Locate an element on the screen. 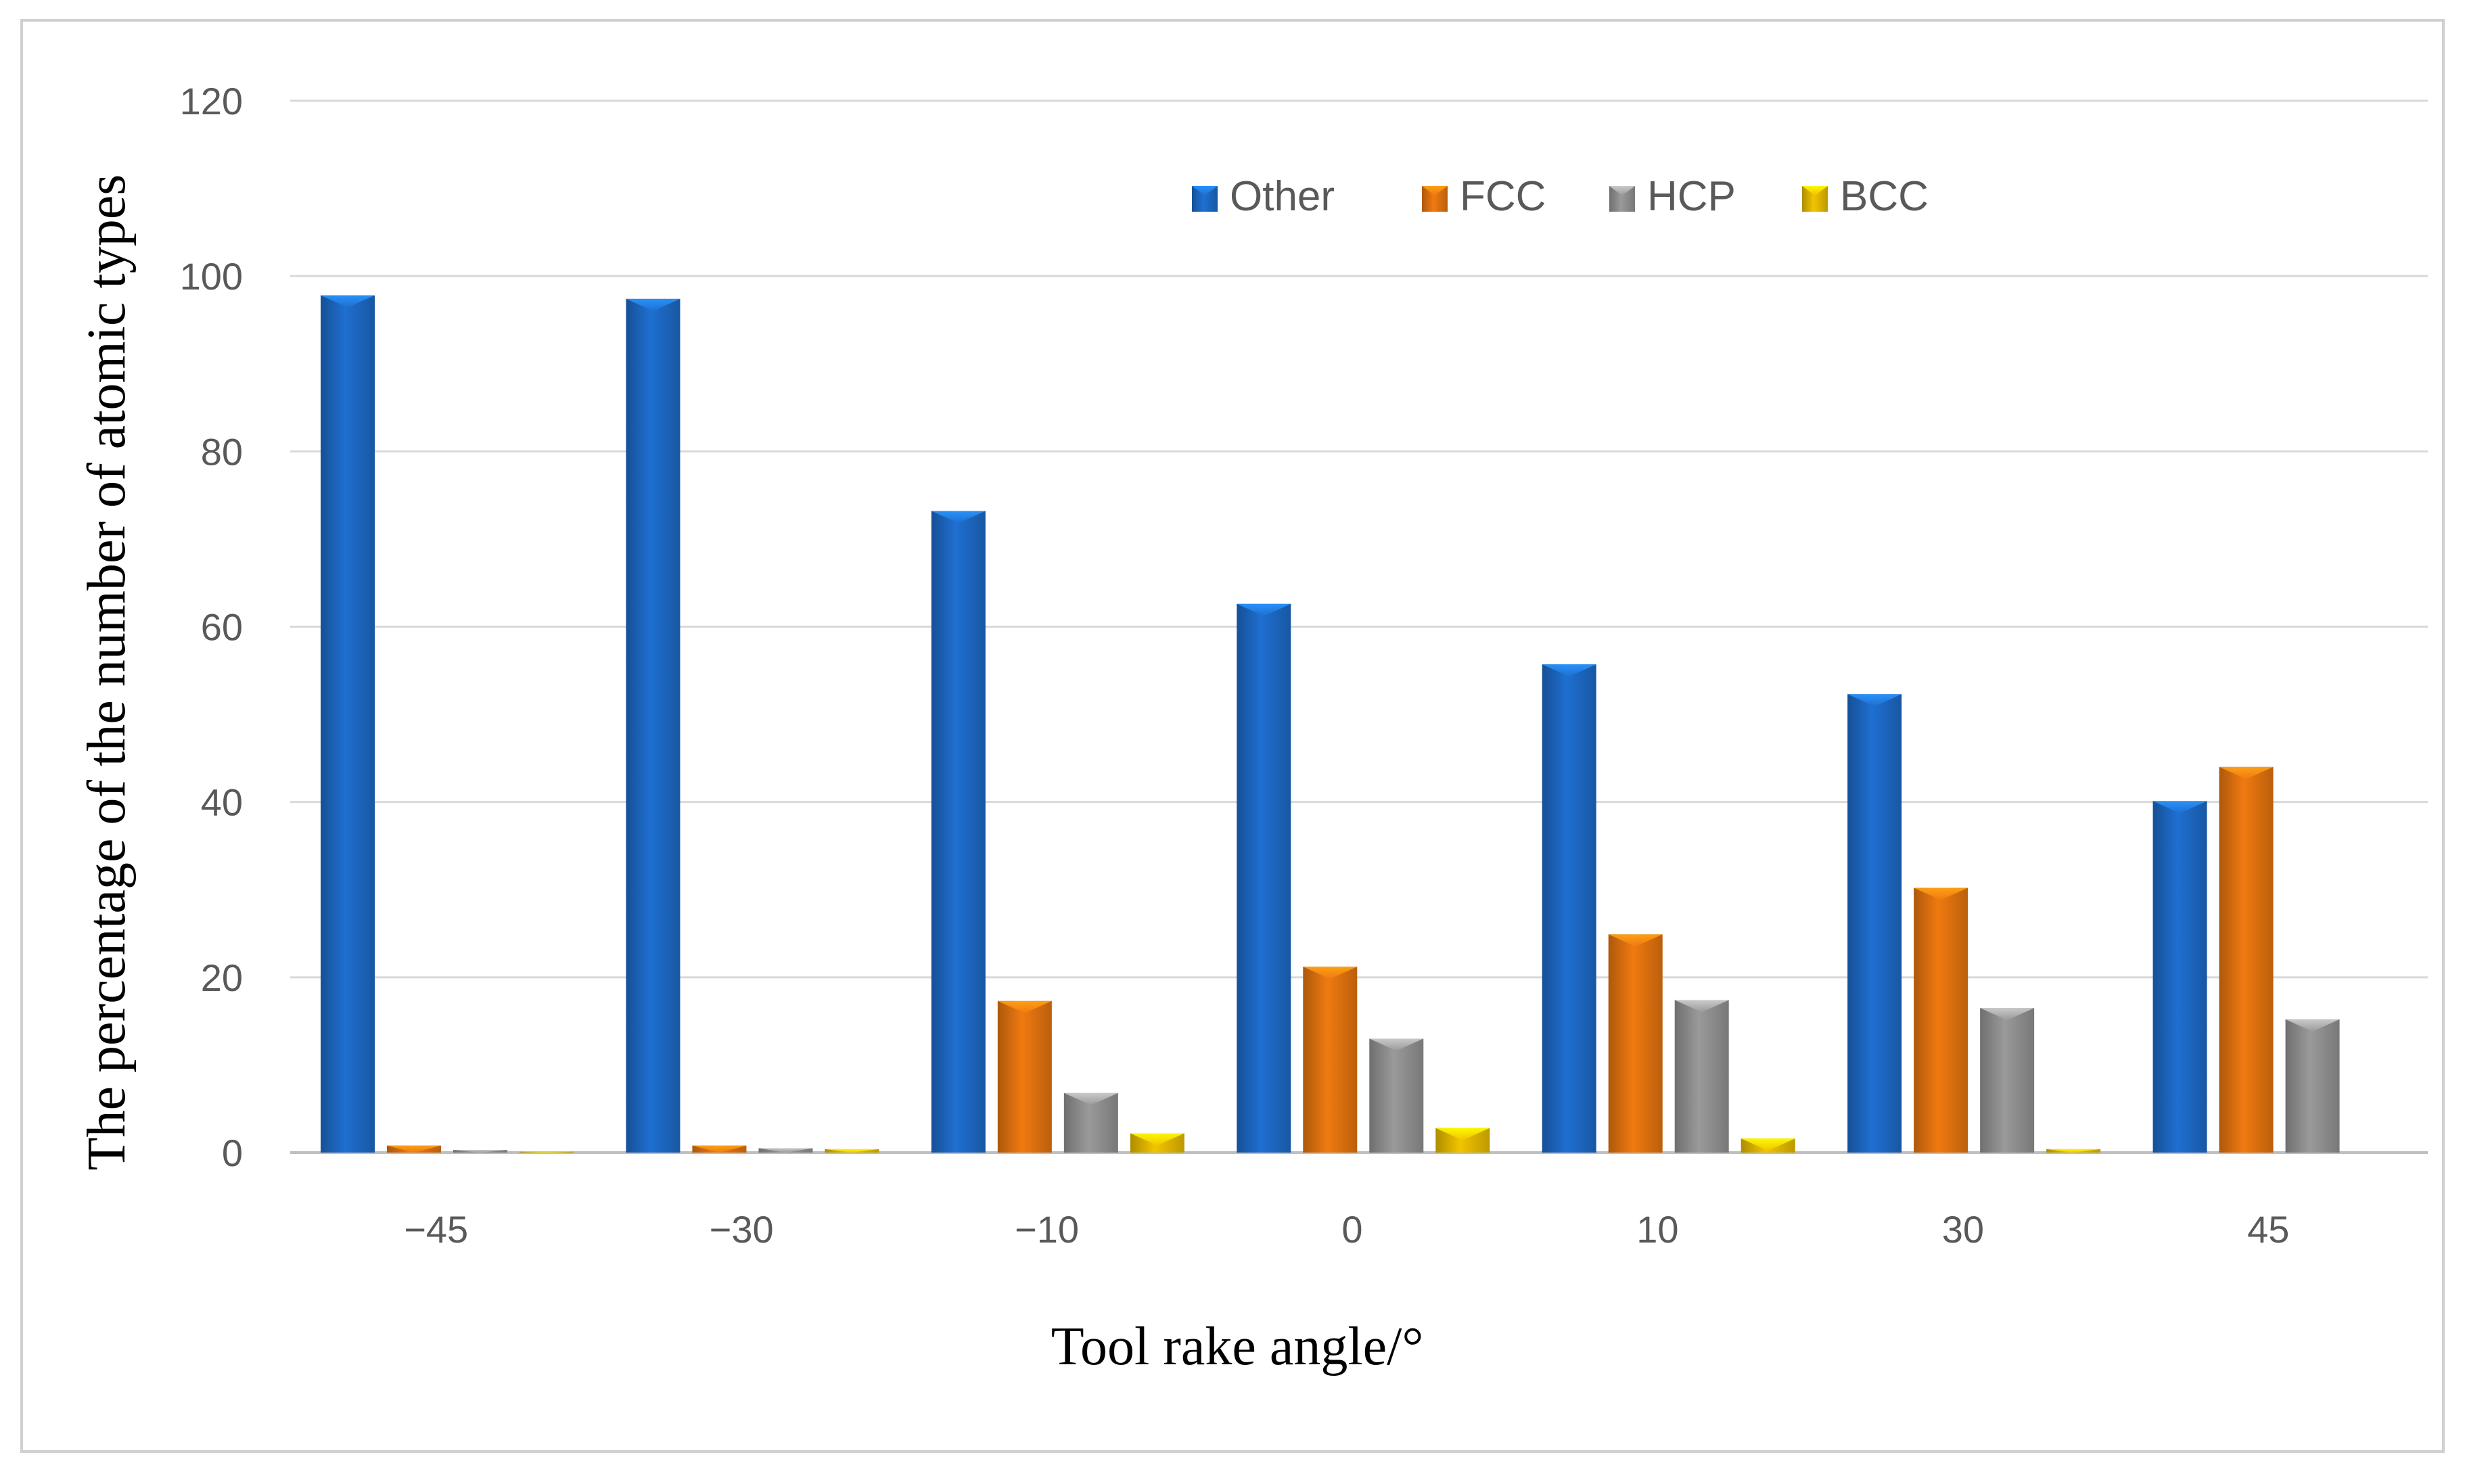 Image resolution: width=2465 pixels, height=1484 pixels. legend-item-other: Other is located at coordinates (1263, 196).